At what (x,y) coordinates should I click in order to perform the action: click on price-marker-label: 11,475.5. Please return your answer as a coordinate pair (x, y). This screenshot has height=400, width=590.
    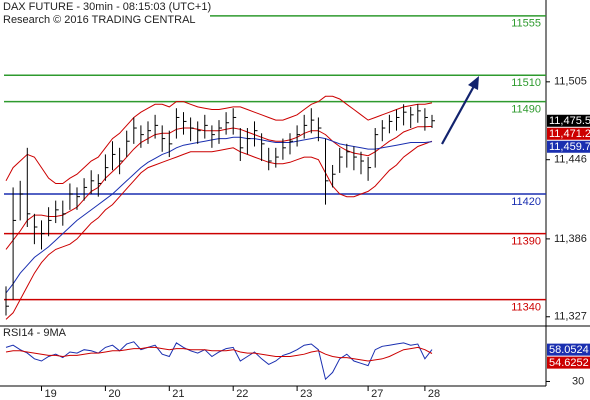
    Looking at the image, I should click on (569, 121).